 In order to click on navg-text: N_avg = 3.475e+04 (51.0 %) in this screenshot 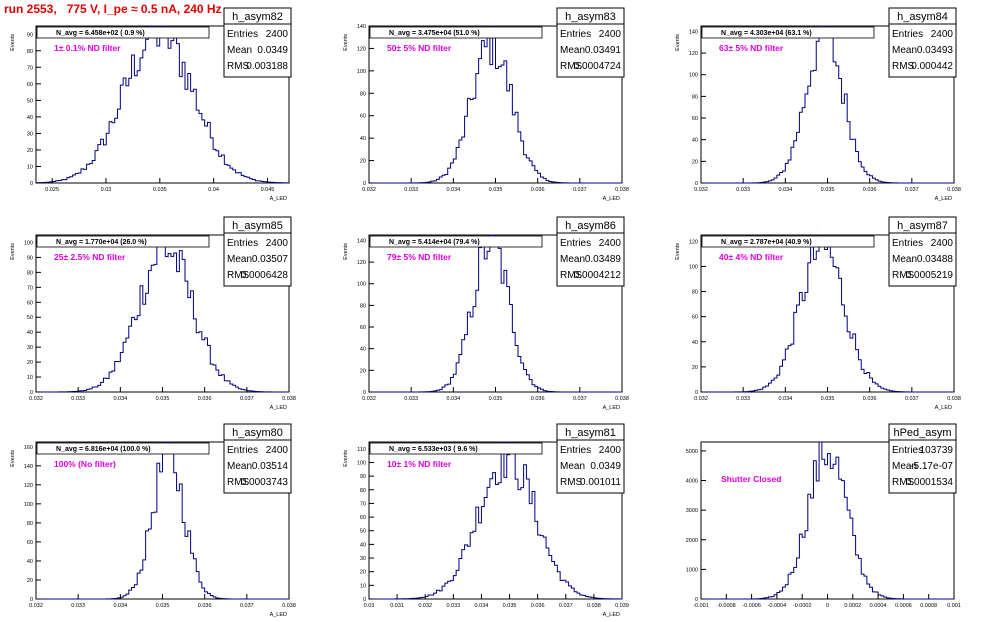, I will do `click(434, 33)`.